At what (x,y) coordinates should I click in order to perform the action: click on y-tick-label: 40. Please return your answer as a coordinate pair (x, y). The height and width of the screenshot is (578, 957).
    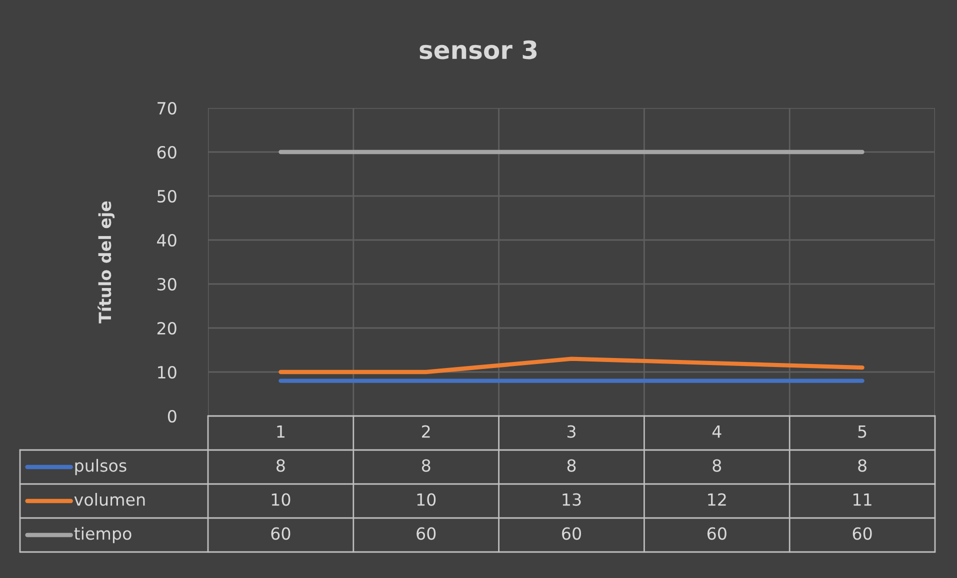
    Looking at the image, I should click on (166, 240).